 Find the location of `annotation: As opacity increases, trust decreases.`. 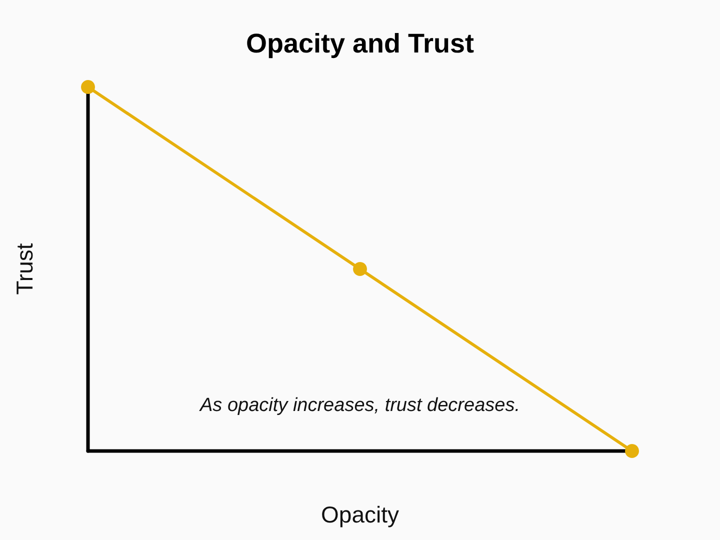

annotation: As opacity increases, trust decreases. is located at coordinates (359, 405).